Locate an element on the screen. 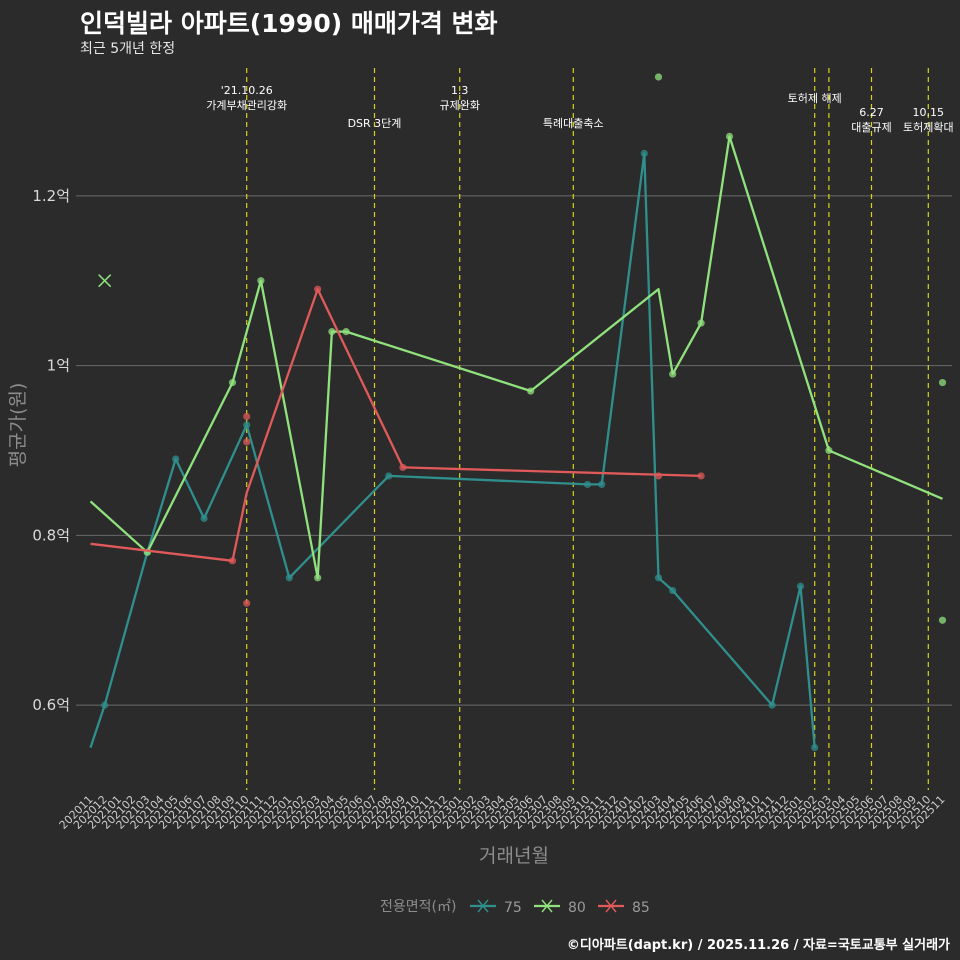 The height and width of the screenshot is (960, 960). x-marker-stroke is located at coordinates (105, 281).